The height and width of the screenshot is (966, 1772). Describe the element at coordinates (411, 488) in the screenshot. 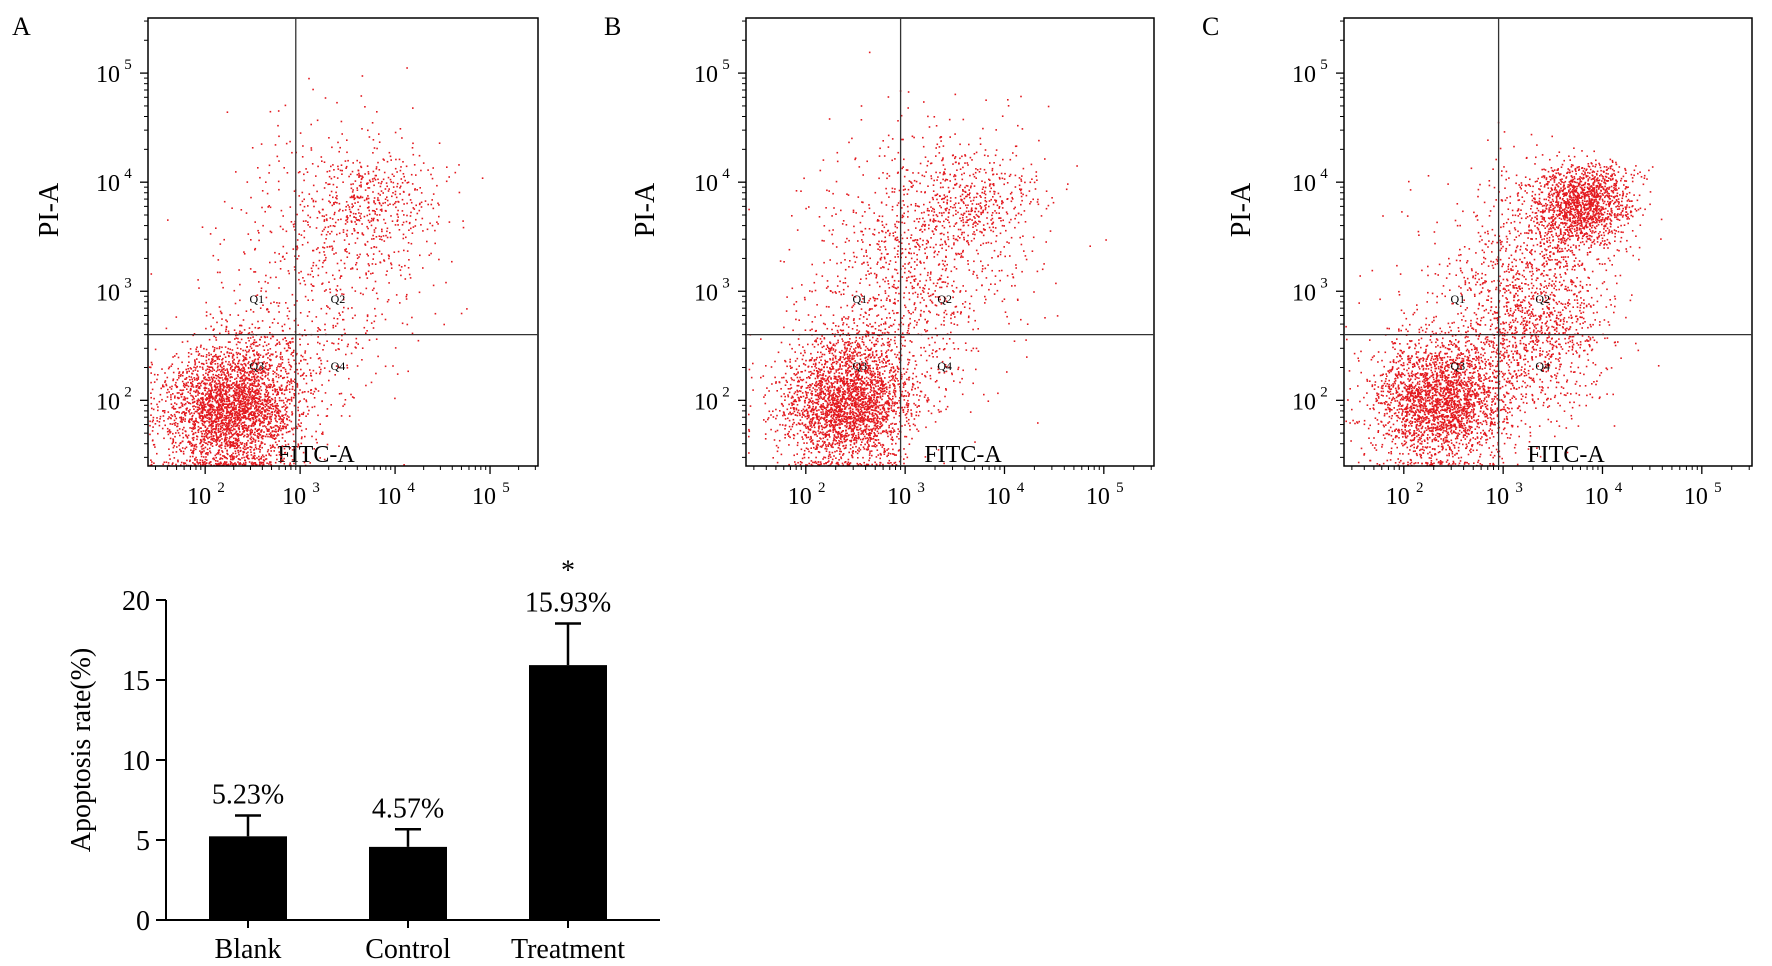

I see `x-tick-exponent: 4` at that location.